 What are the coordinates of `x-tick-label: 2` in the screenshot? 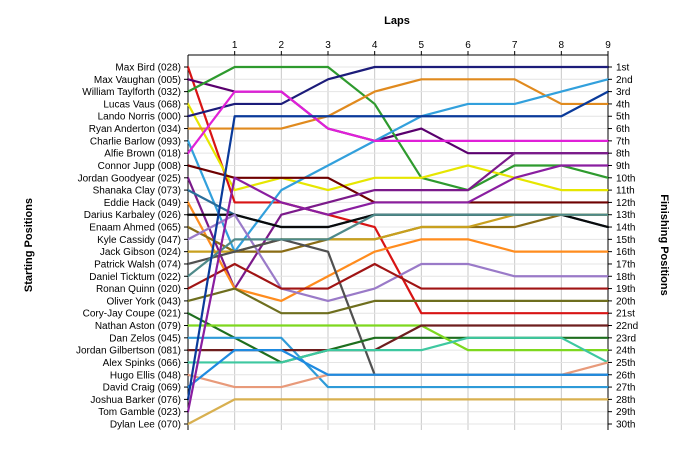 It's located at (282, 45).